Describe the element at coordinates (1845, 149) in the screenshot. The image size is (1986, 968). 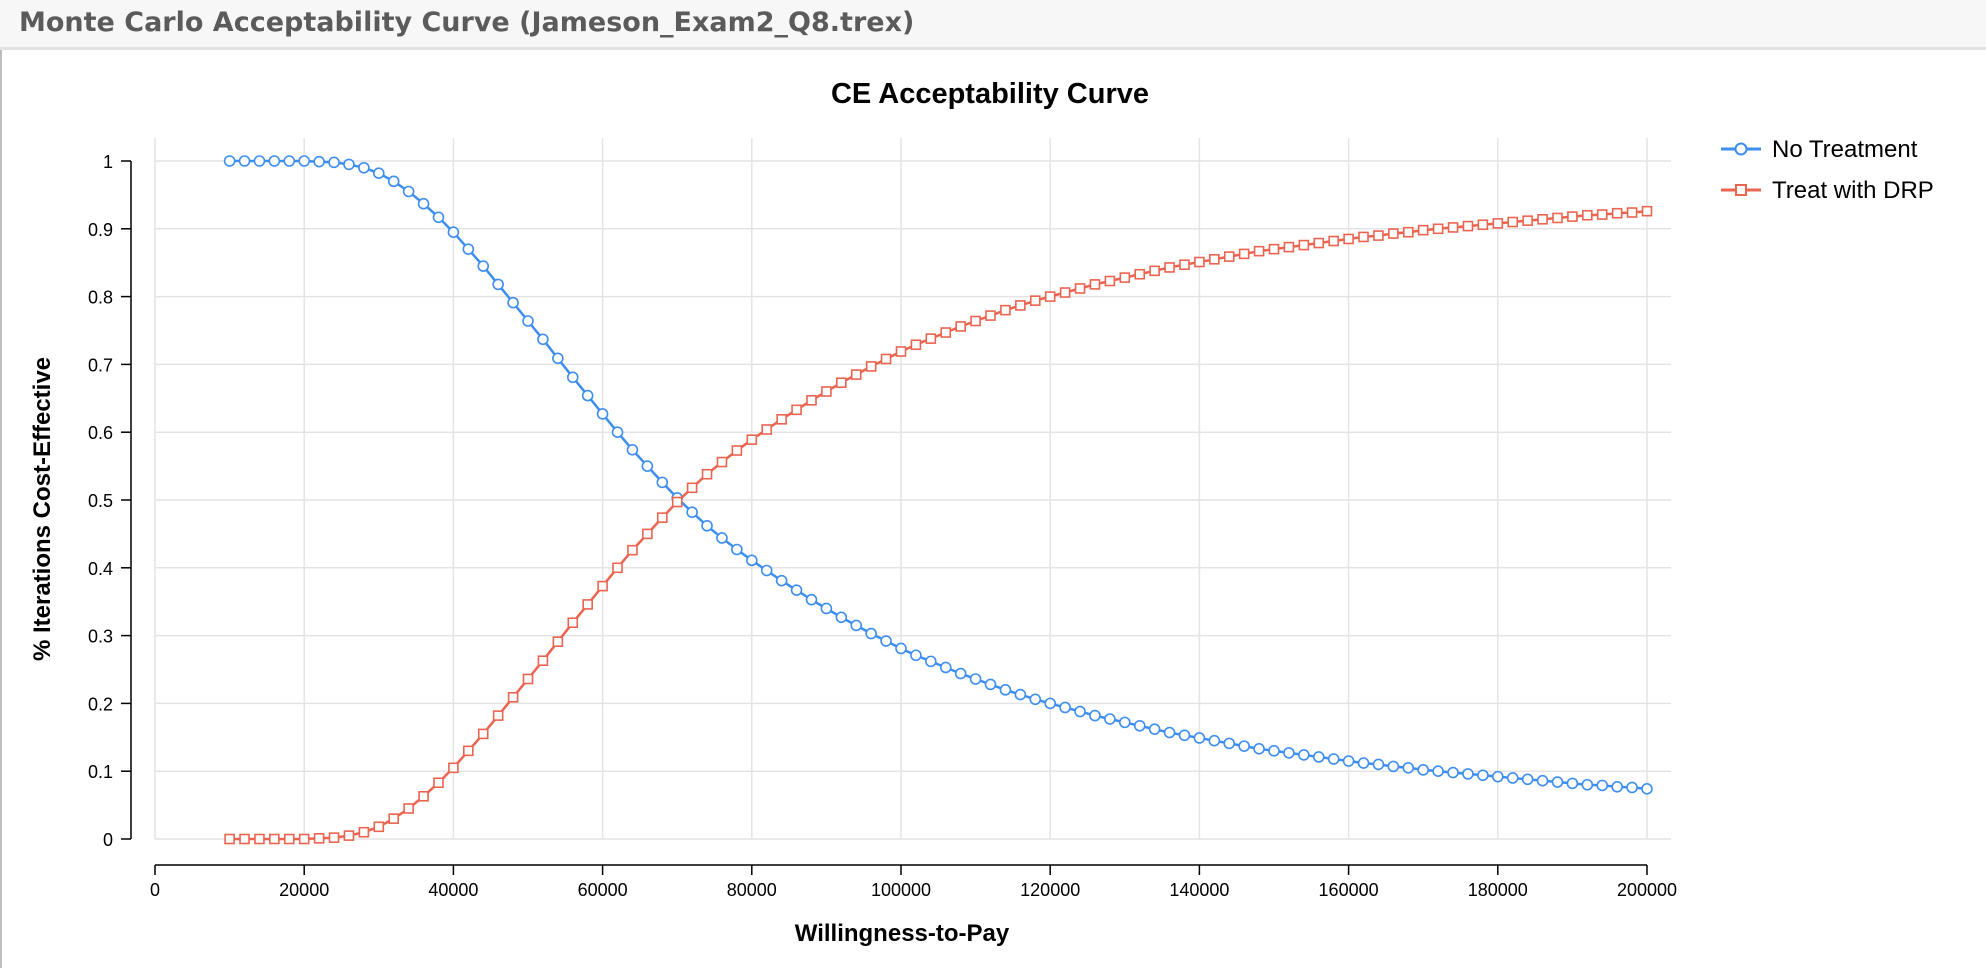
I see `legend-label: No Treatment` at that location.